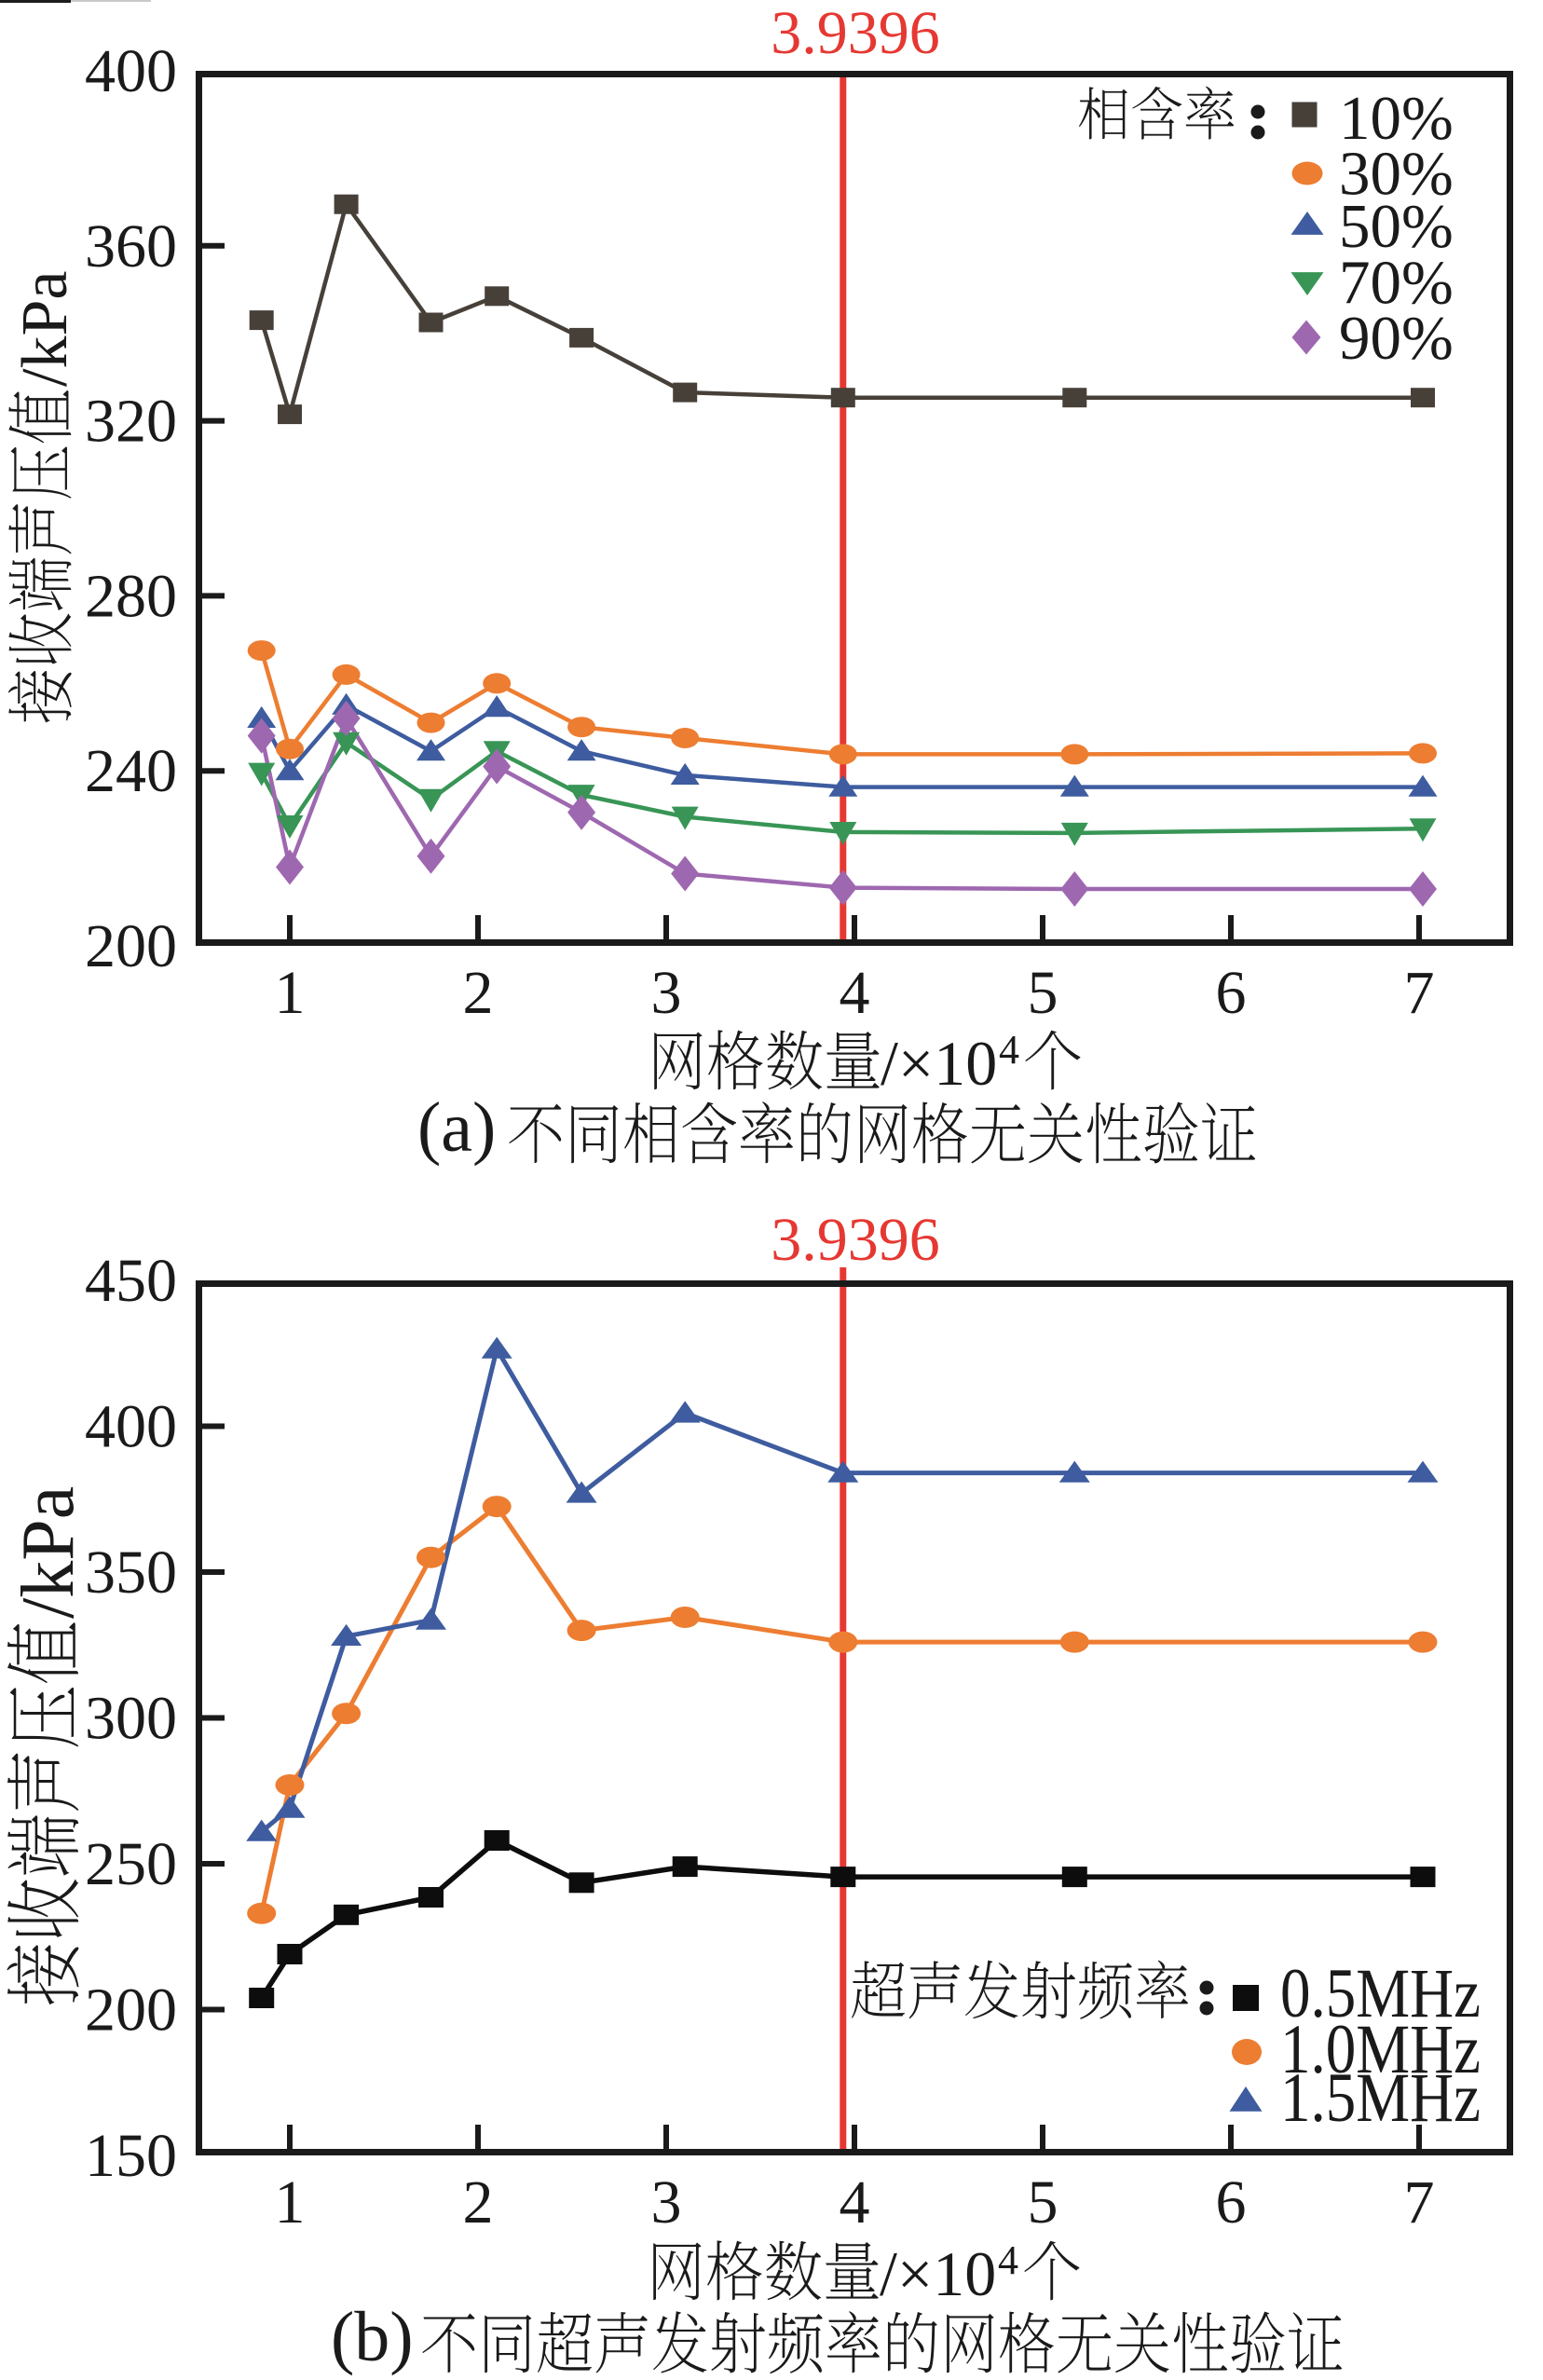  I want to click on svg-text: 50%, so click(1396, 226).